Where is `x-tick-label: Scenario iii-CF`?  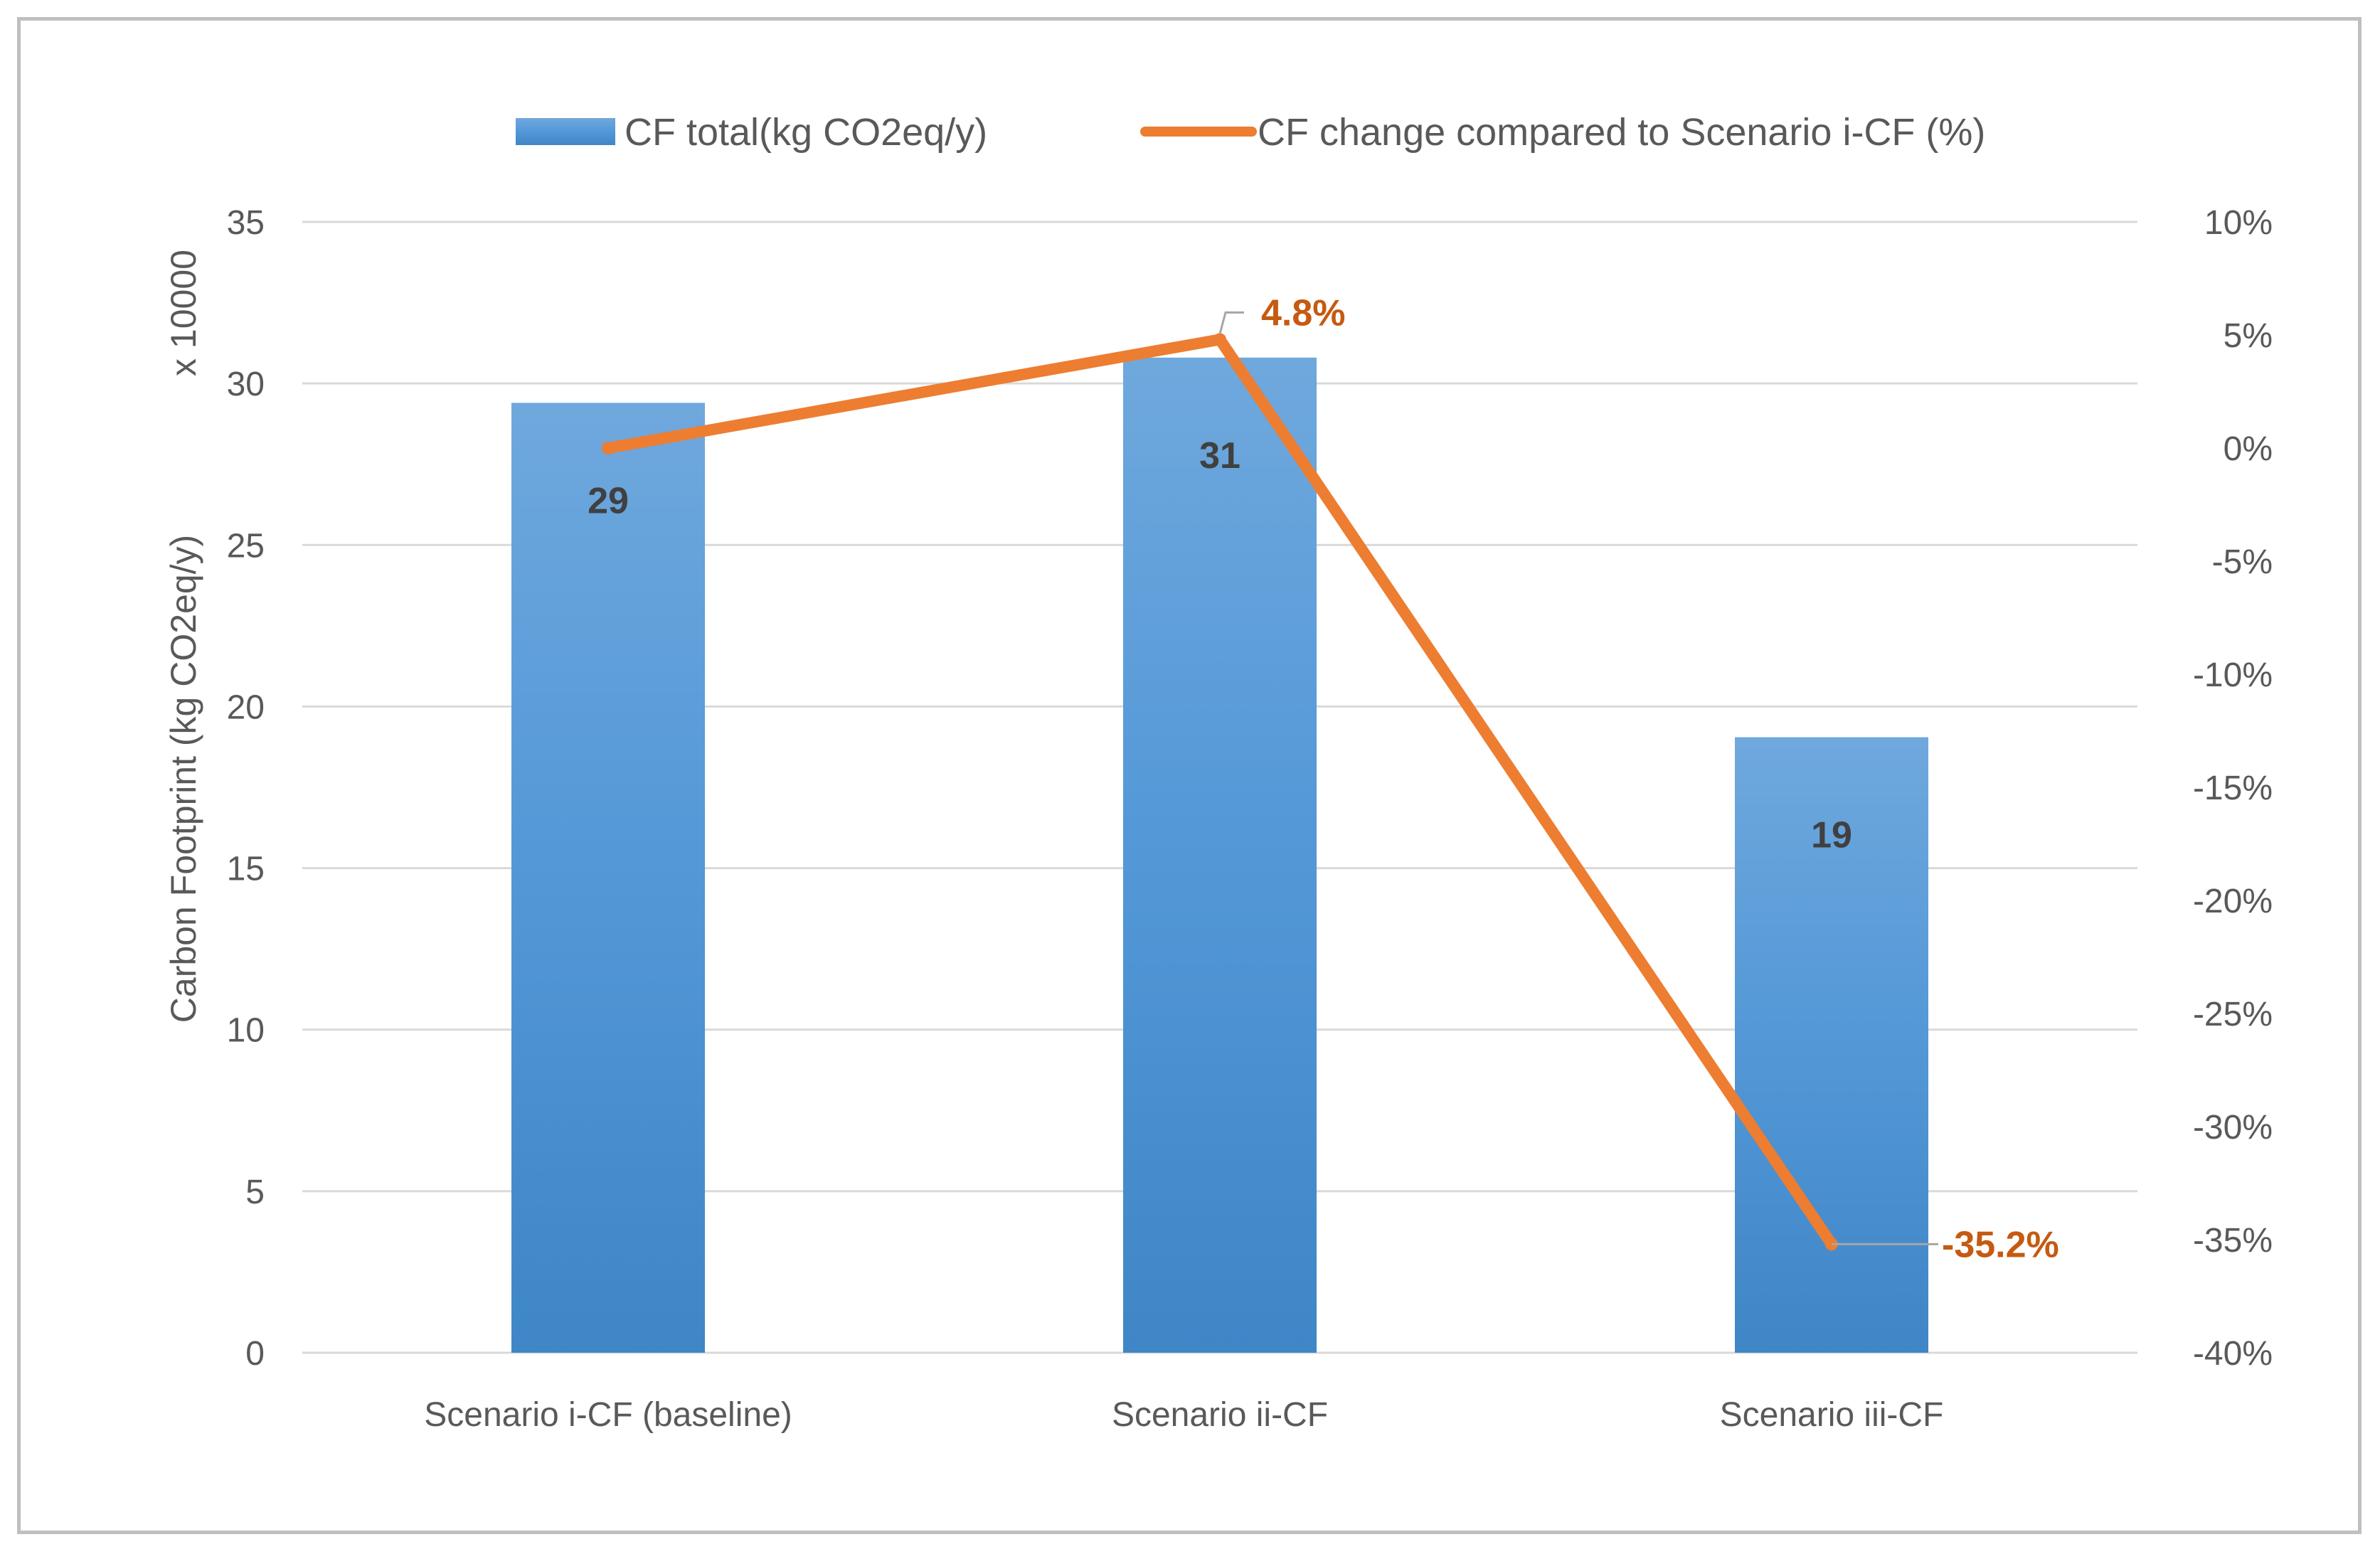
x-tick-label: Scenario iii-CF is located at coordinates (1832, 1415).